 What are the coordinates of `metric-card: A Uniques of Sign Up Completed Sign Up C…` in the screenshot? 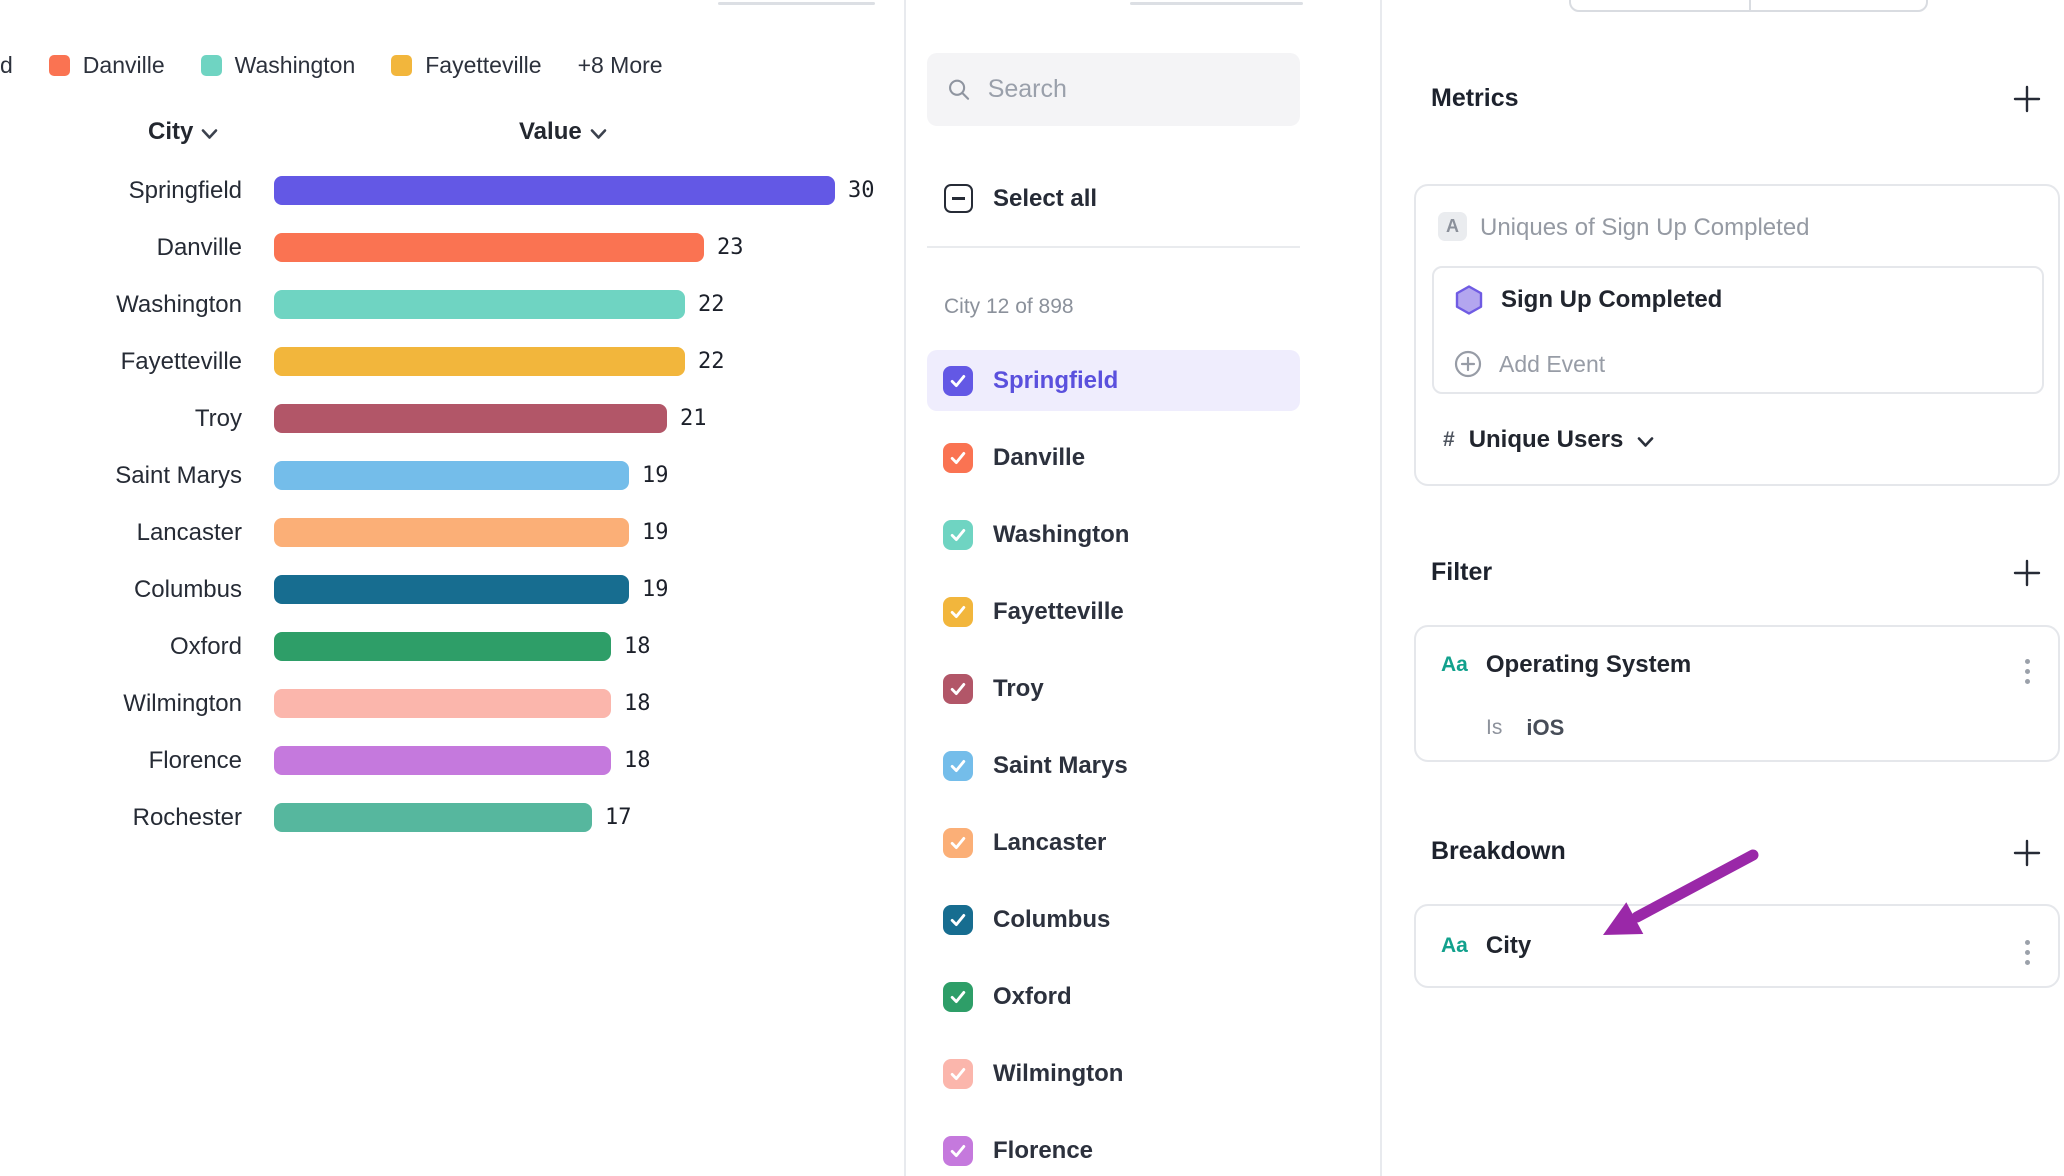 It's located at (1737, 335).